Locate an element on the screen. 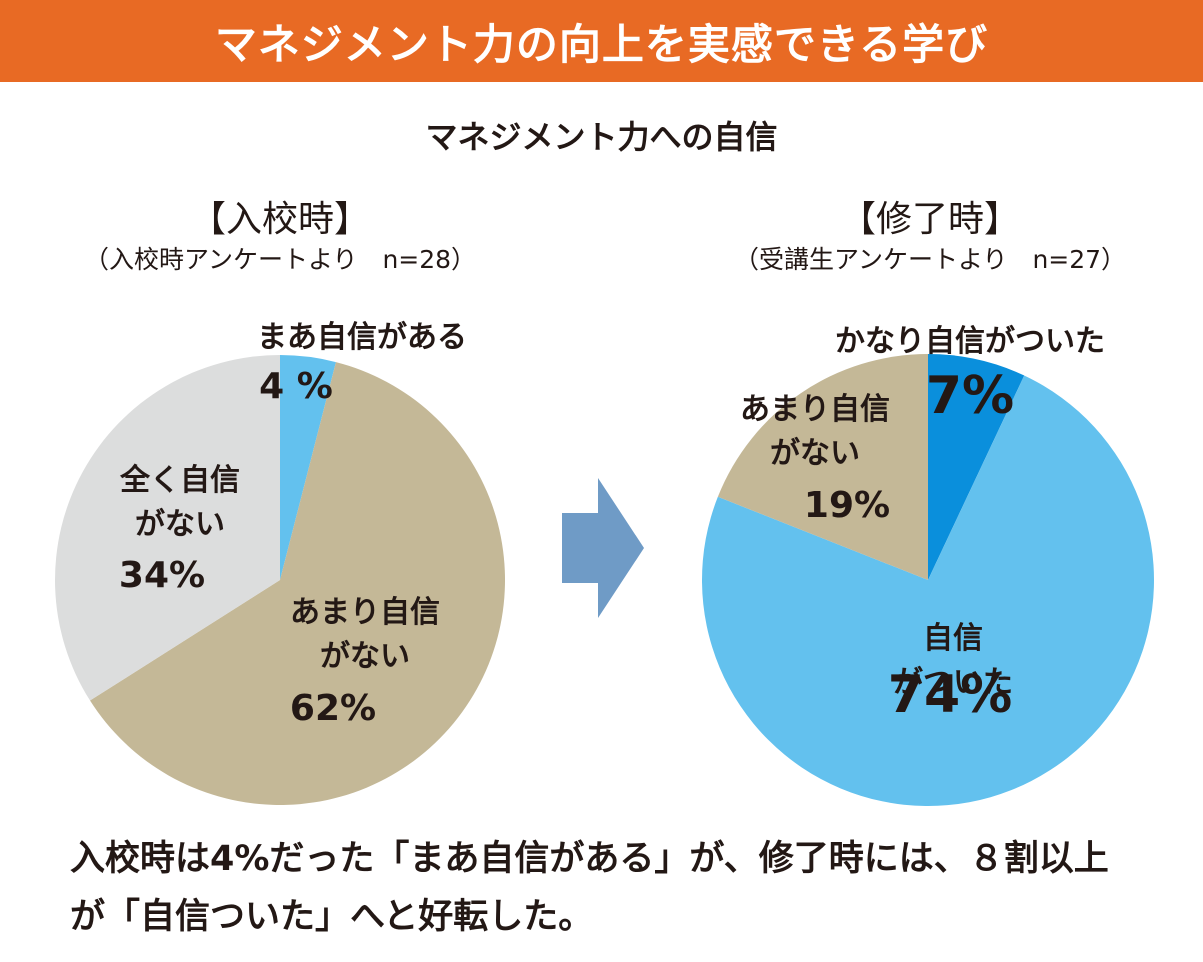 The image size is (1203, 962). before-pie-value-2: 34% is located at coordinates (162, 575).